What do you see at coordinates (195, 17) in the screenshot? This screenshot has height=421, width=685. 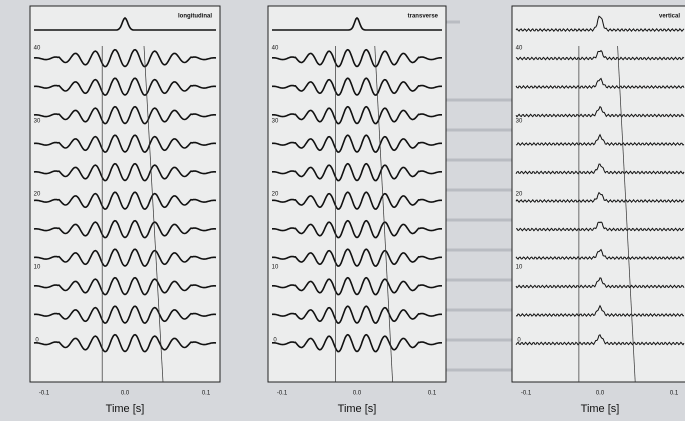 I see `panel-title: longitudinal` at bounding box center [195, 17].